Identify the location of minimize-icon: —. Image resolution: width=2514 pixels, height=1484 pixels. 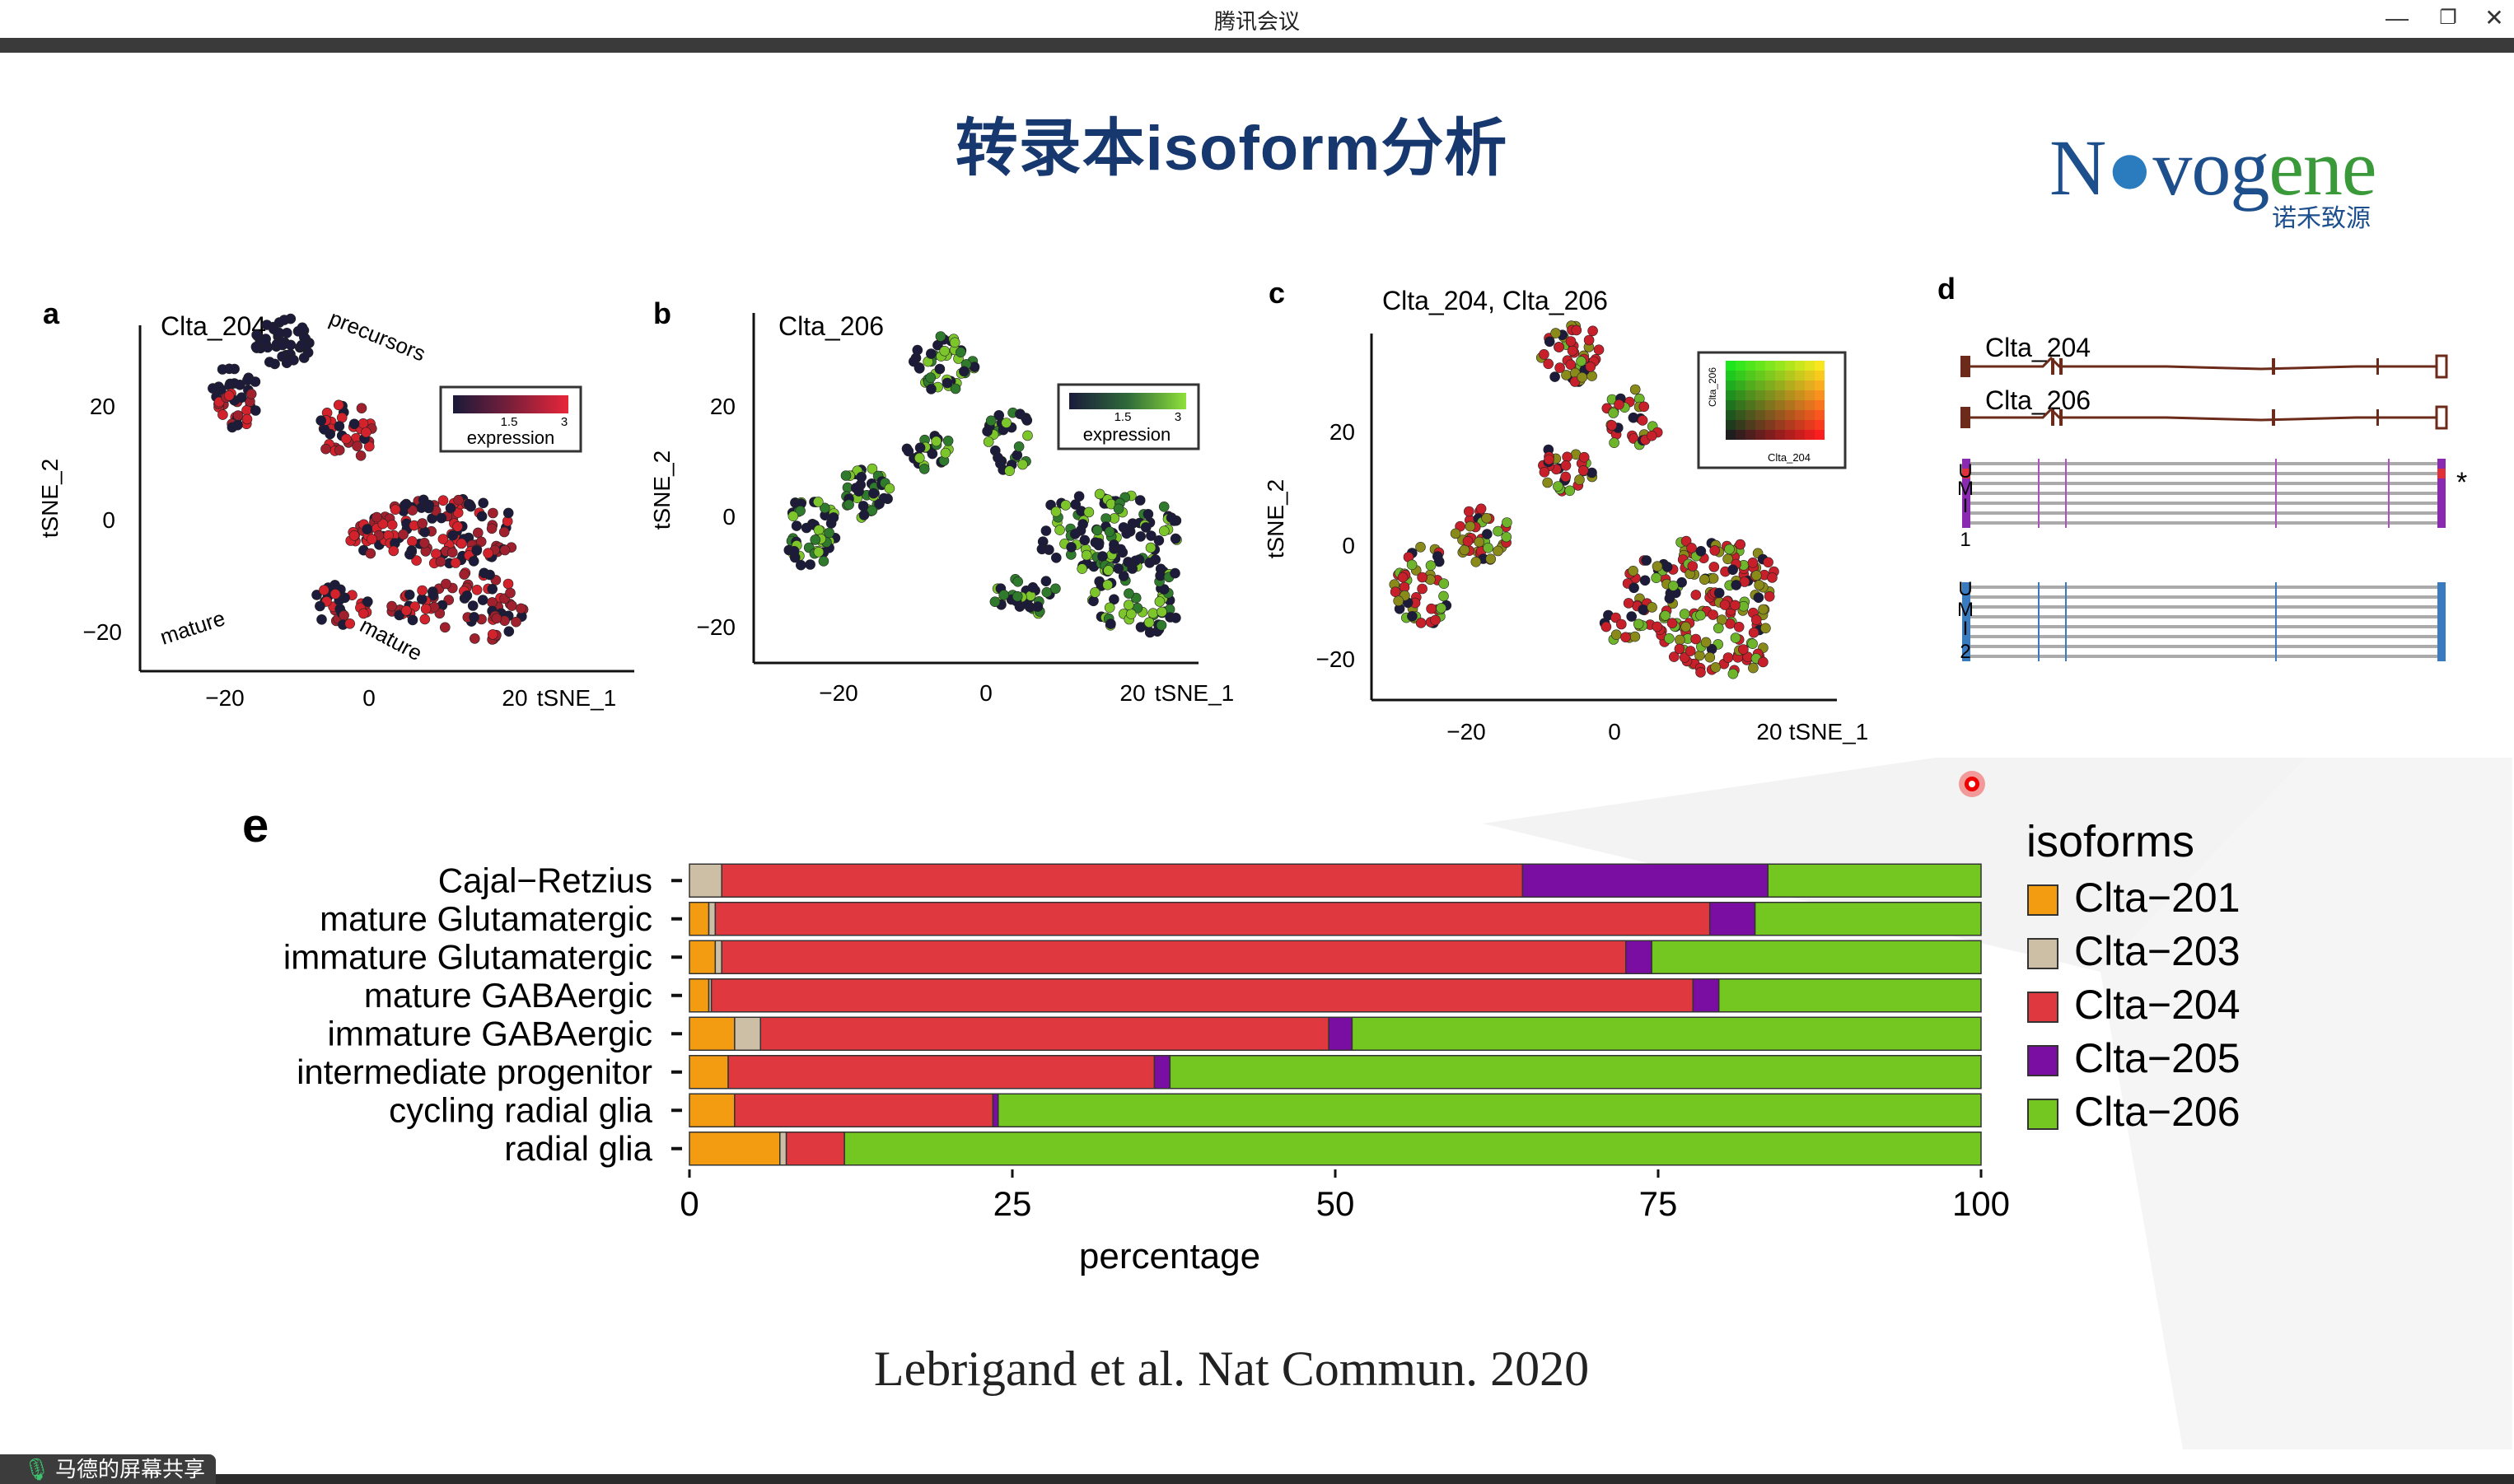
(2397, 17).